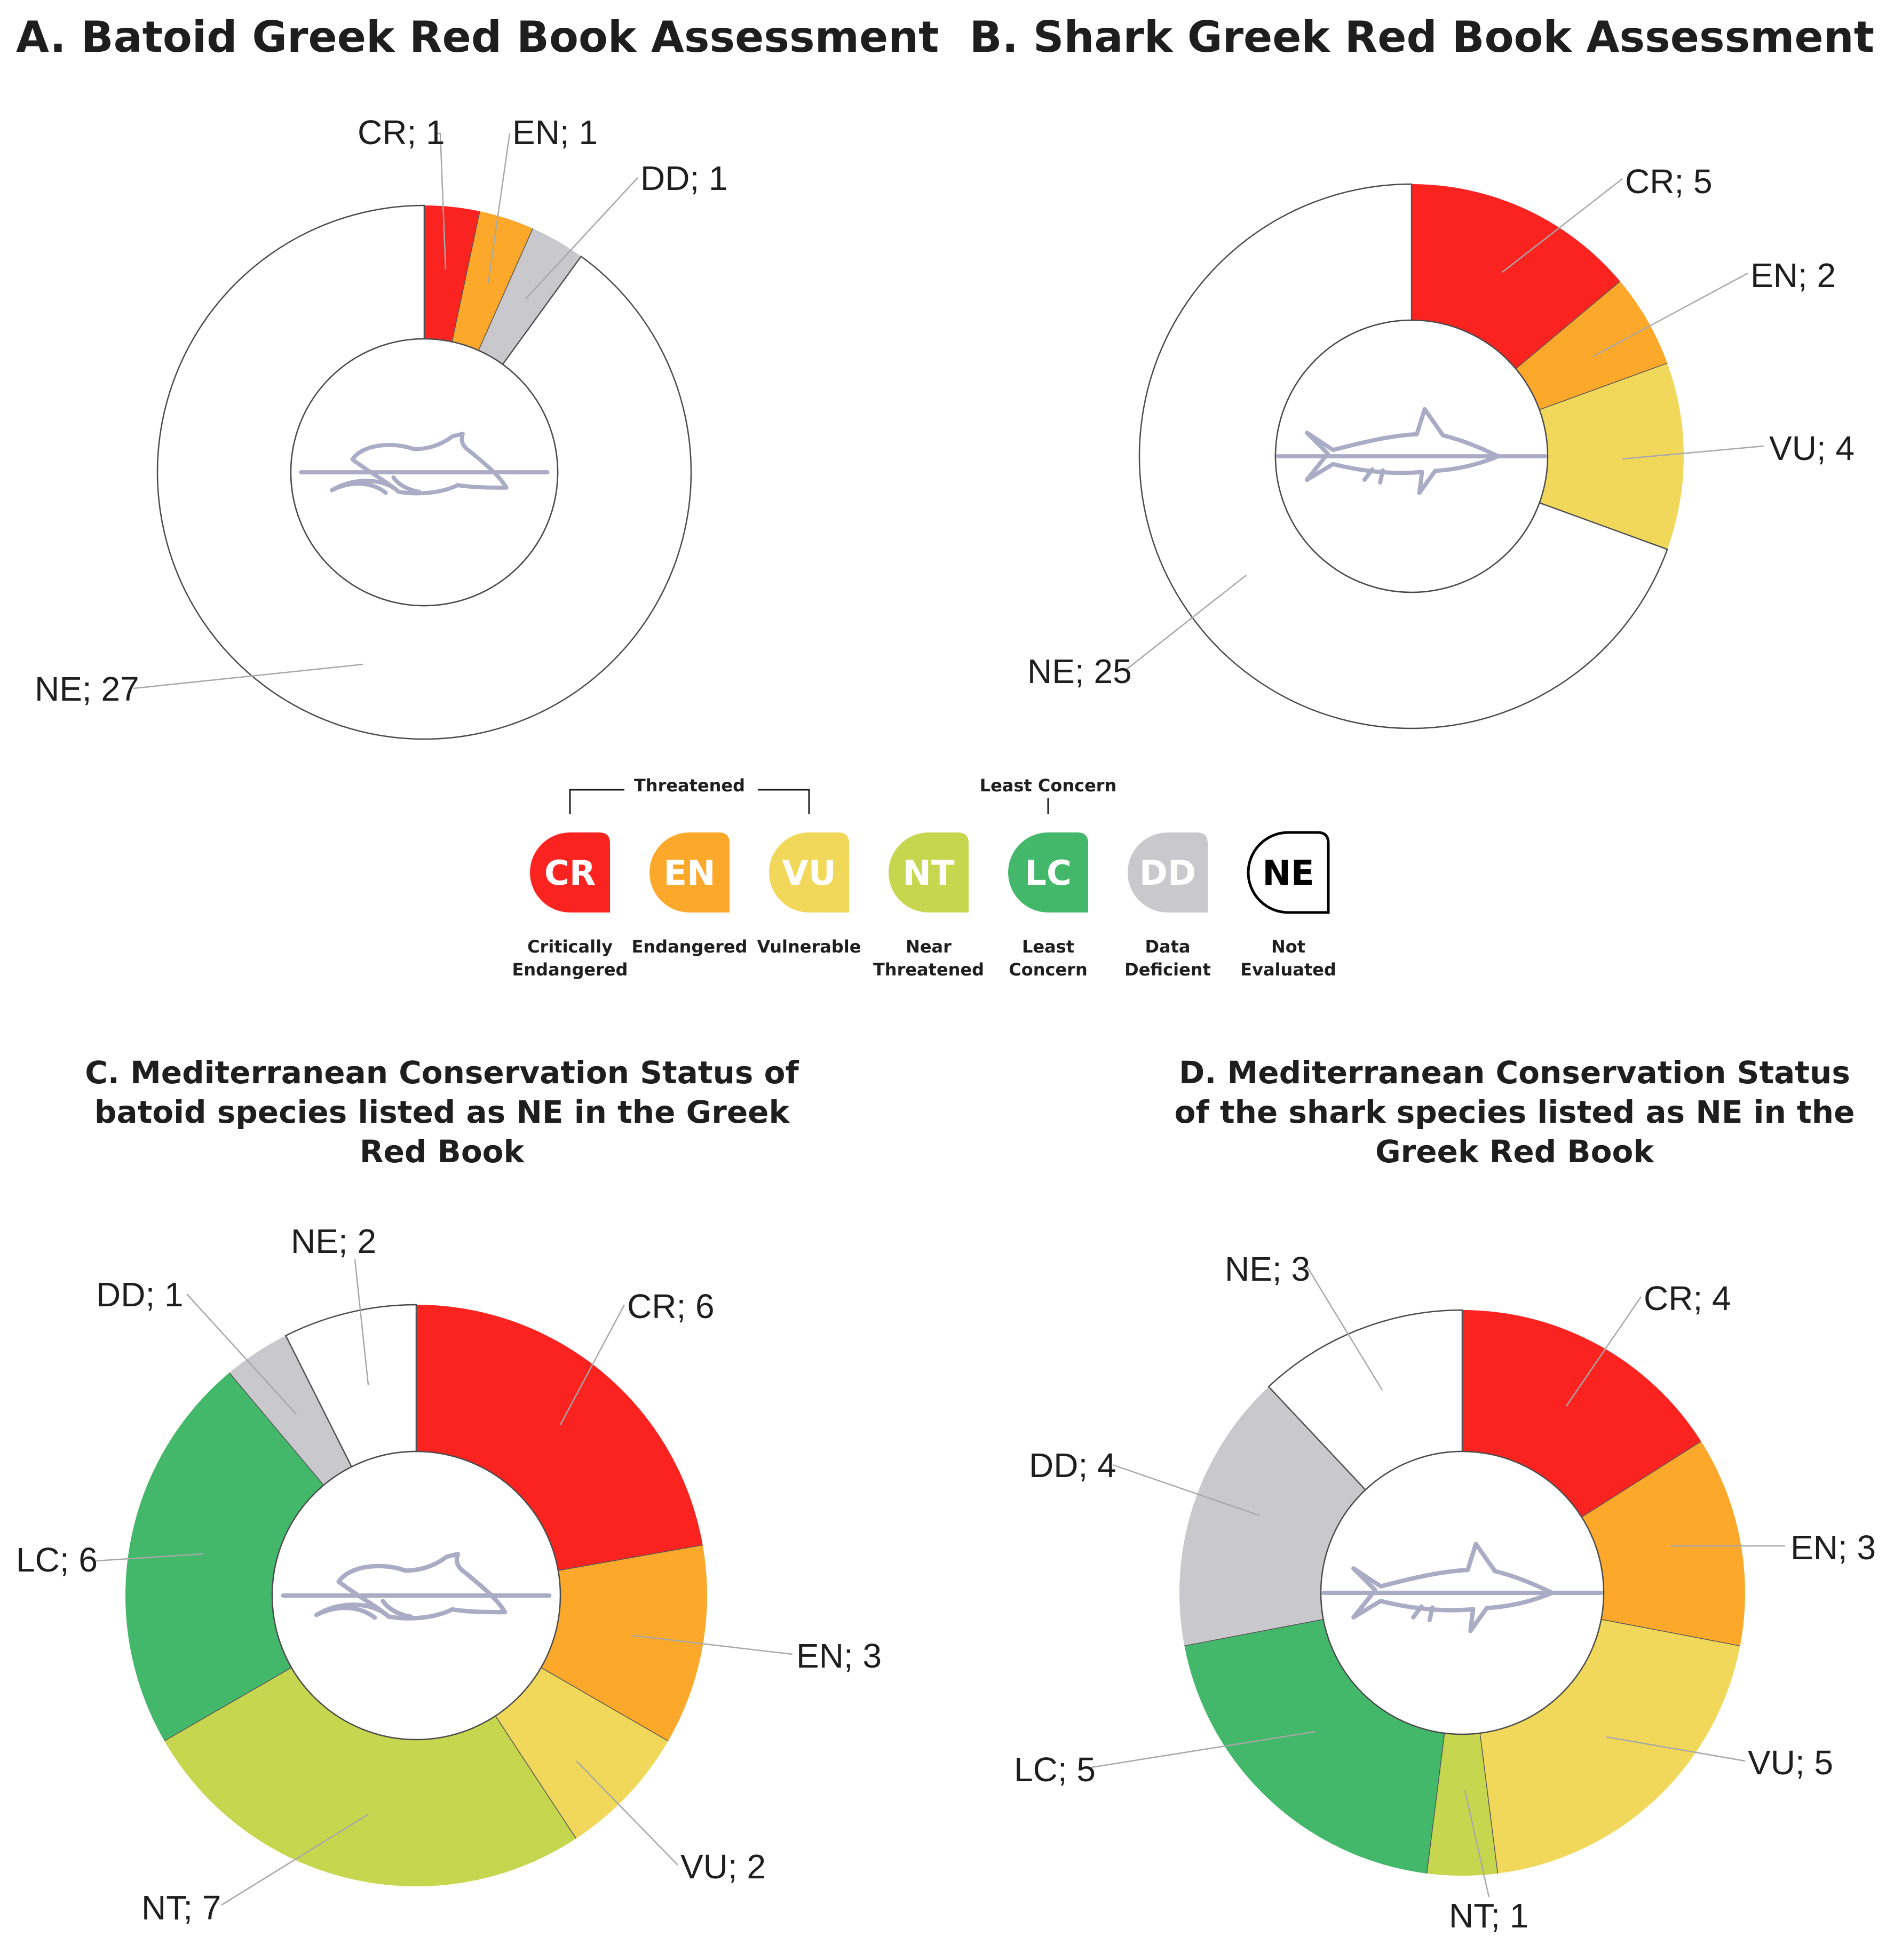  What do you see at coordinates (570, 947) in the screenshot?
I see `legend-caption: Critically` at bounding box center [570, 947].